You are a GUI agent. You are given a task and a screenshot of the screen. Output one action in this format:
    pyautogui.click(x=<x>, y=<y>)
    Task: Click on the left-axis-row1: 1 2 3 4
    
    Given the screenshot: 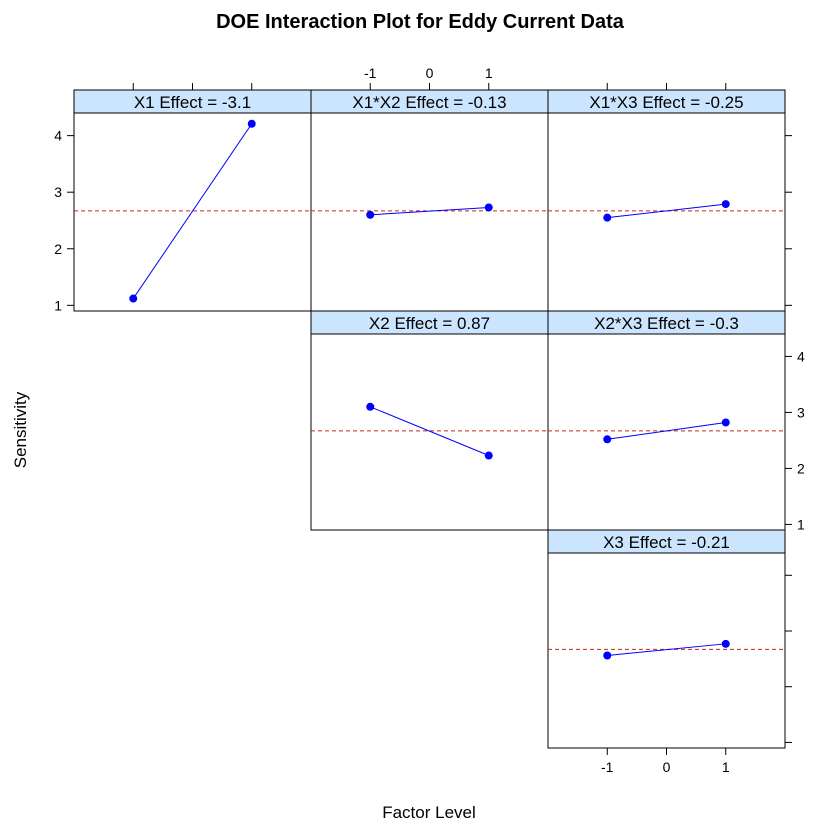 What is the action you would take?
    pyautogui.click(x=64, y=220)
    